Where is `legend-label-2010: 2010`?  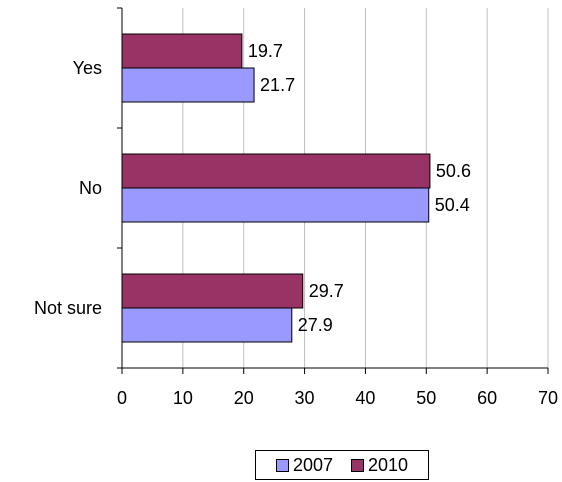
legend-label-2010: 2010 is located at coordinates (388, 464).